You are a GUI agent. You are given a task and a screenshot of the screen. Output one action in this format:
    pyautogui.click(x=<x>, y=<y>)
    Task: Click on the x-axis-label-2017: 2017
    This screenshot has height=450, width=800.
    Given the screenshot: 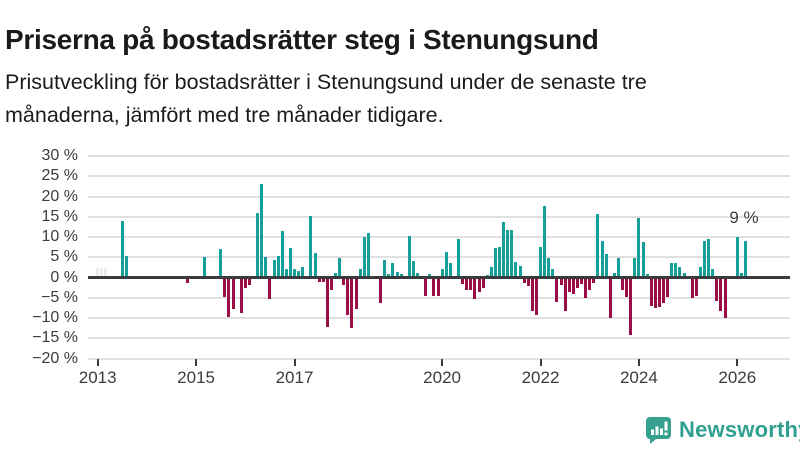 What is the action you would take?
    pyautogui.click(x=294, y=377)
    